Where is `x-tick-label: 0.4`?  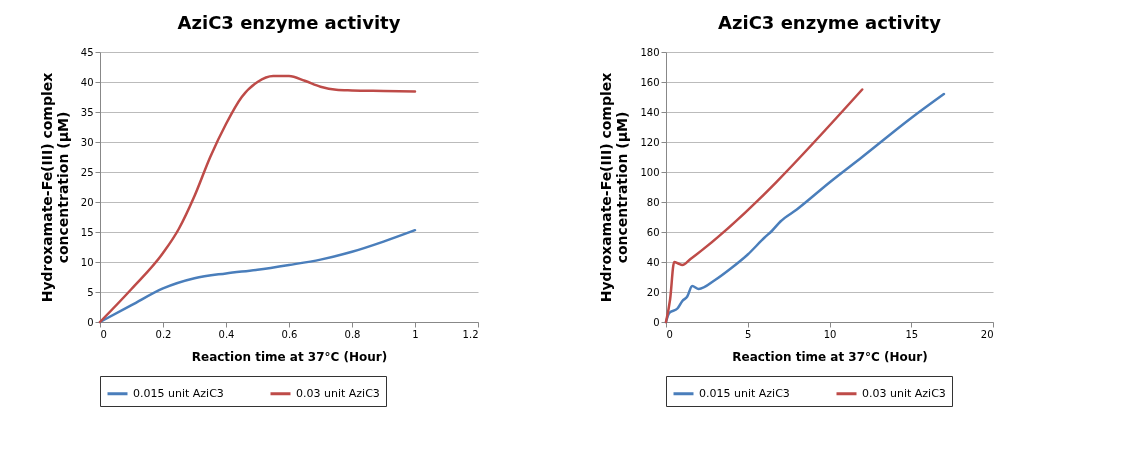 x-tick-label: 0.4 is located at coordinates (226, 334).